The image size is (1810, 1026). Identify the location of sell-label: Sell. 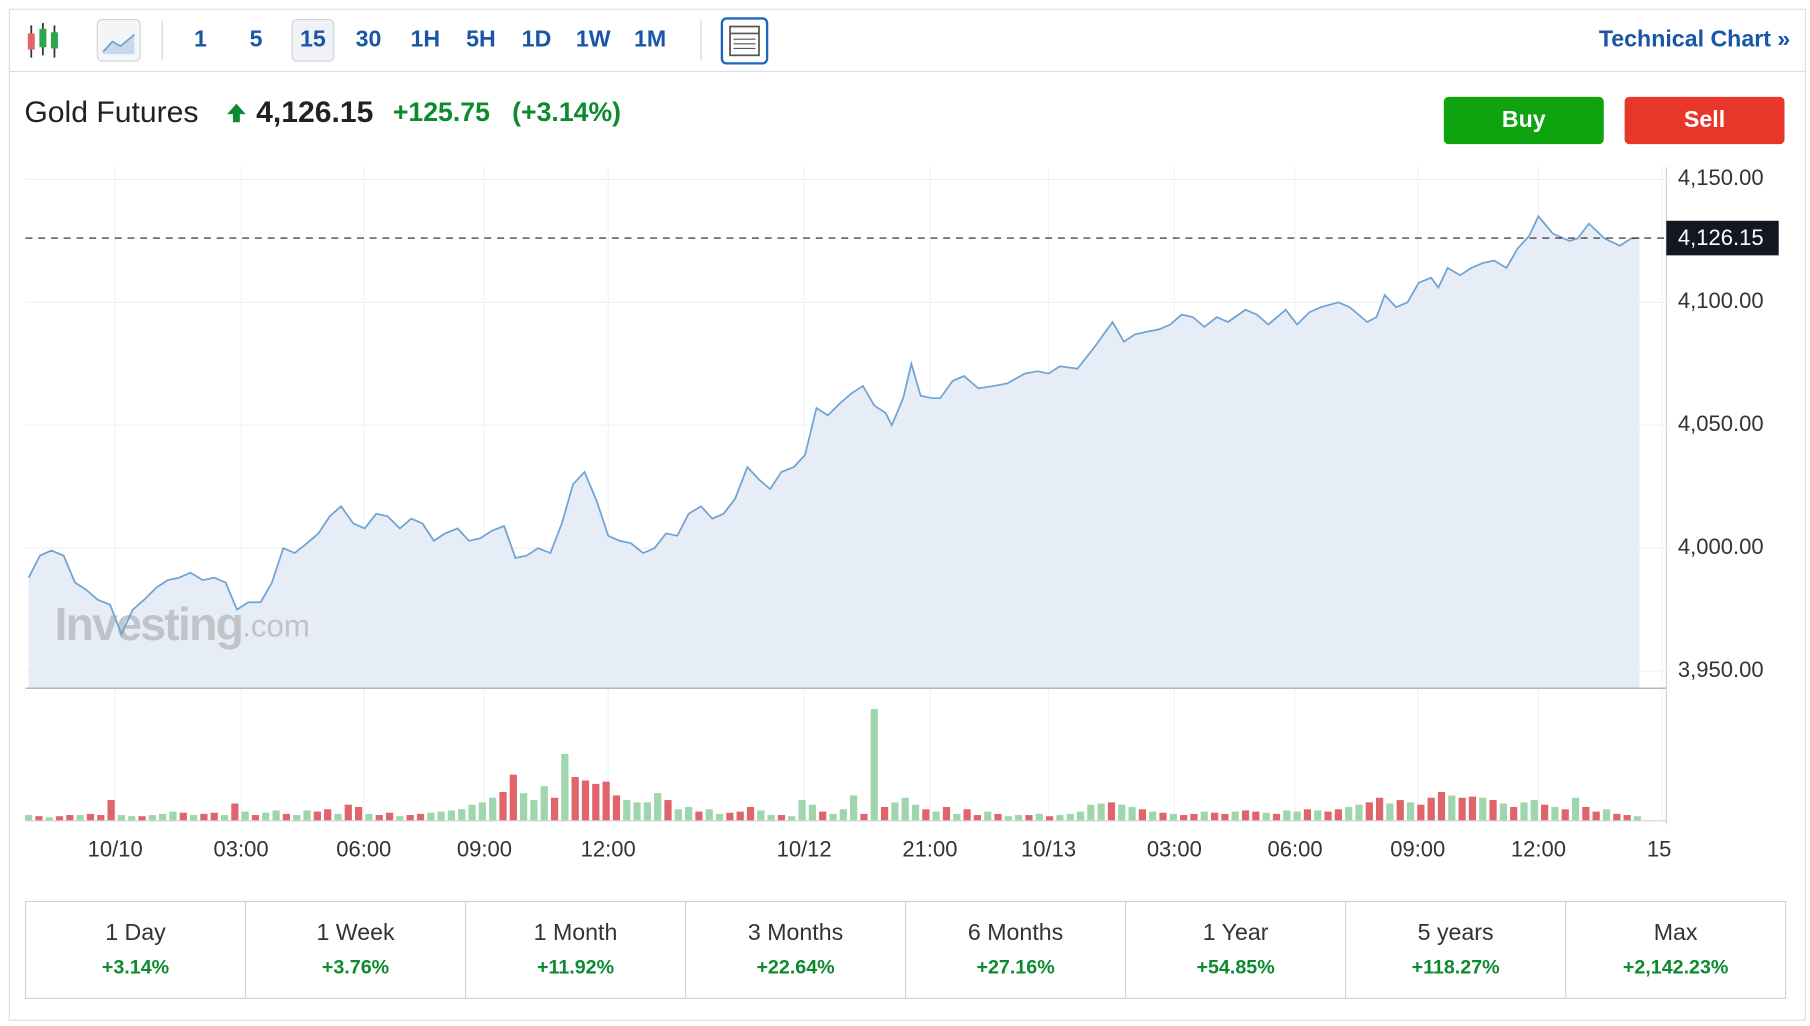
(1704, 119).